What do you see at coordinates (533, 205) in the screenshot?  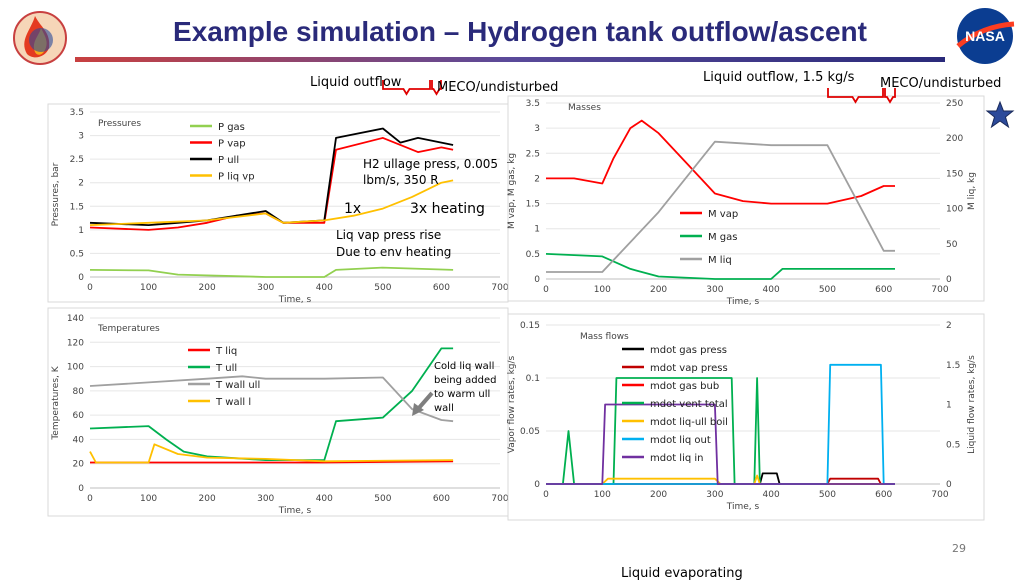 I see `y-tick-label: 1.5` at bounding box center [533, 205].